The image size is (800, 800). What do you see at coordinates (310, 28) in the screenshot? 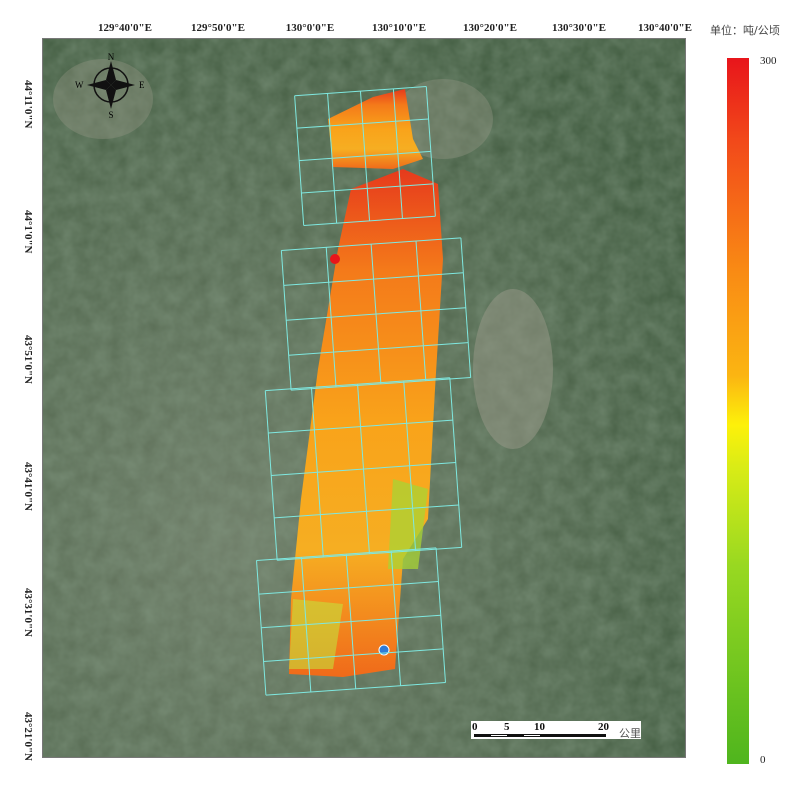
I see `longitude-label: 130°0'0"E` at bounding box center [310, 28].